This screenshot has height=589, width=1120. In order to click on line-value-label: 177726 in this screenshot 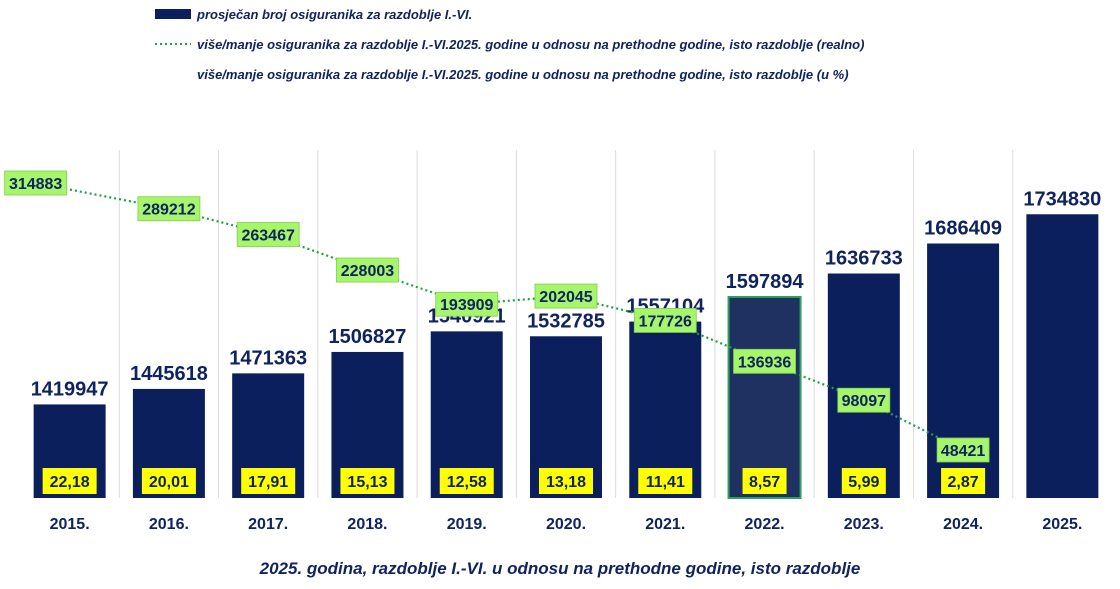, I will do `click(665, 321)`.